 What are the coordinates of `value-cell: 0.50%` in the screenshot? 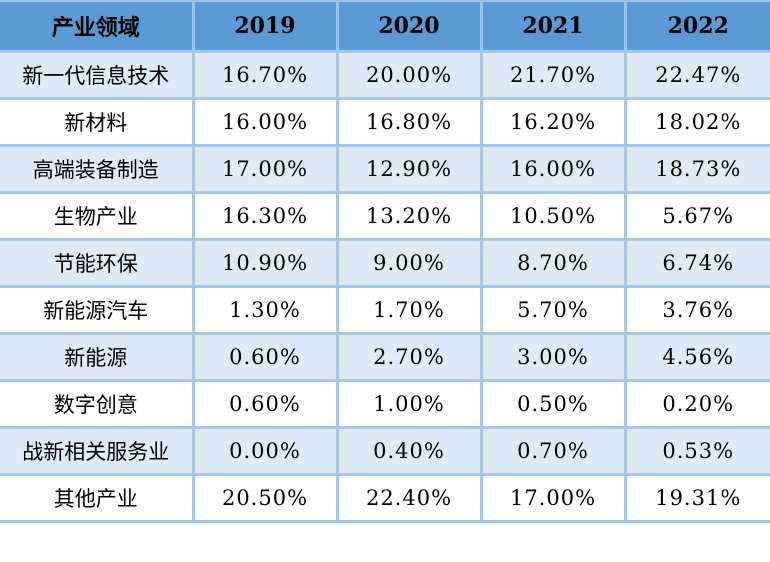 It's located at (553, 403).